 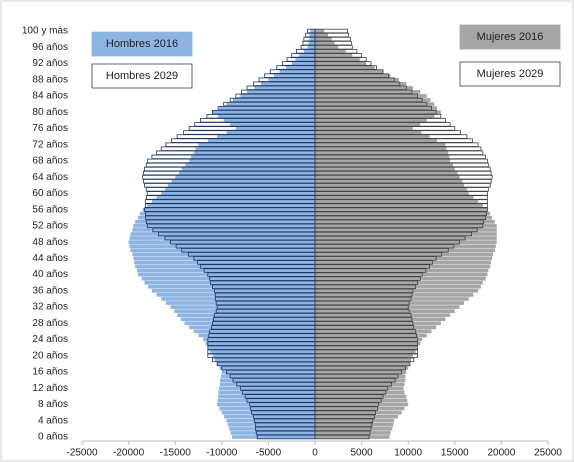 I want to click on x-tick-label: 0, so click(x=315, y=453).